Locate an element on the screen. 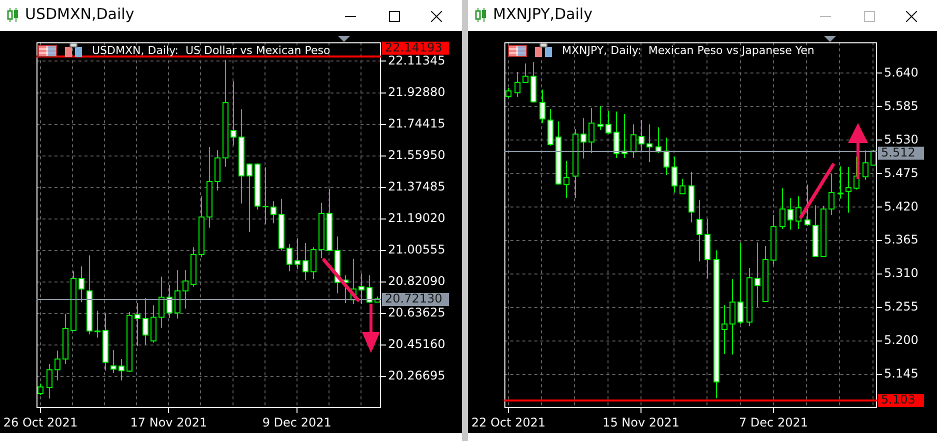  y-tick-label: 5.420 is located at coordinates (901, 206).